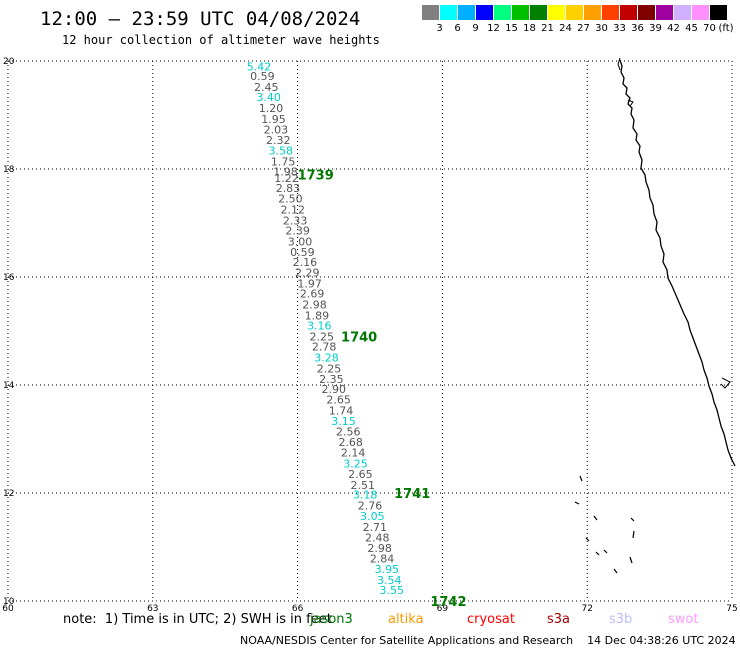 The image size is (740, 650). Describe the element at coordinates (619, 28) in the screenshot. I see `scale-tick-label: 33` at that location.